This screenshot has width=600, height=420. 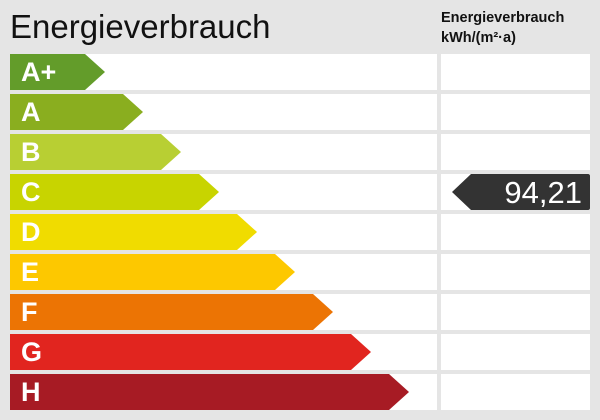 I want to click on class-label: H, so click(x=31, y=392).